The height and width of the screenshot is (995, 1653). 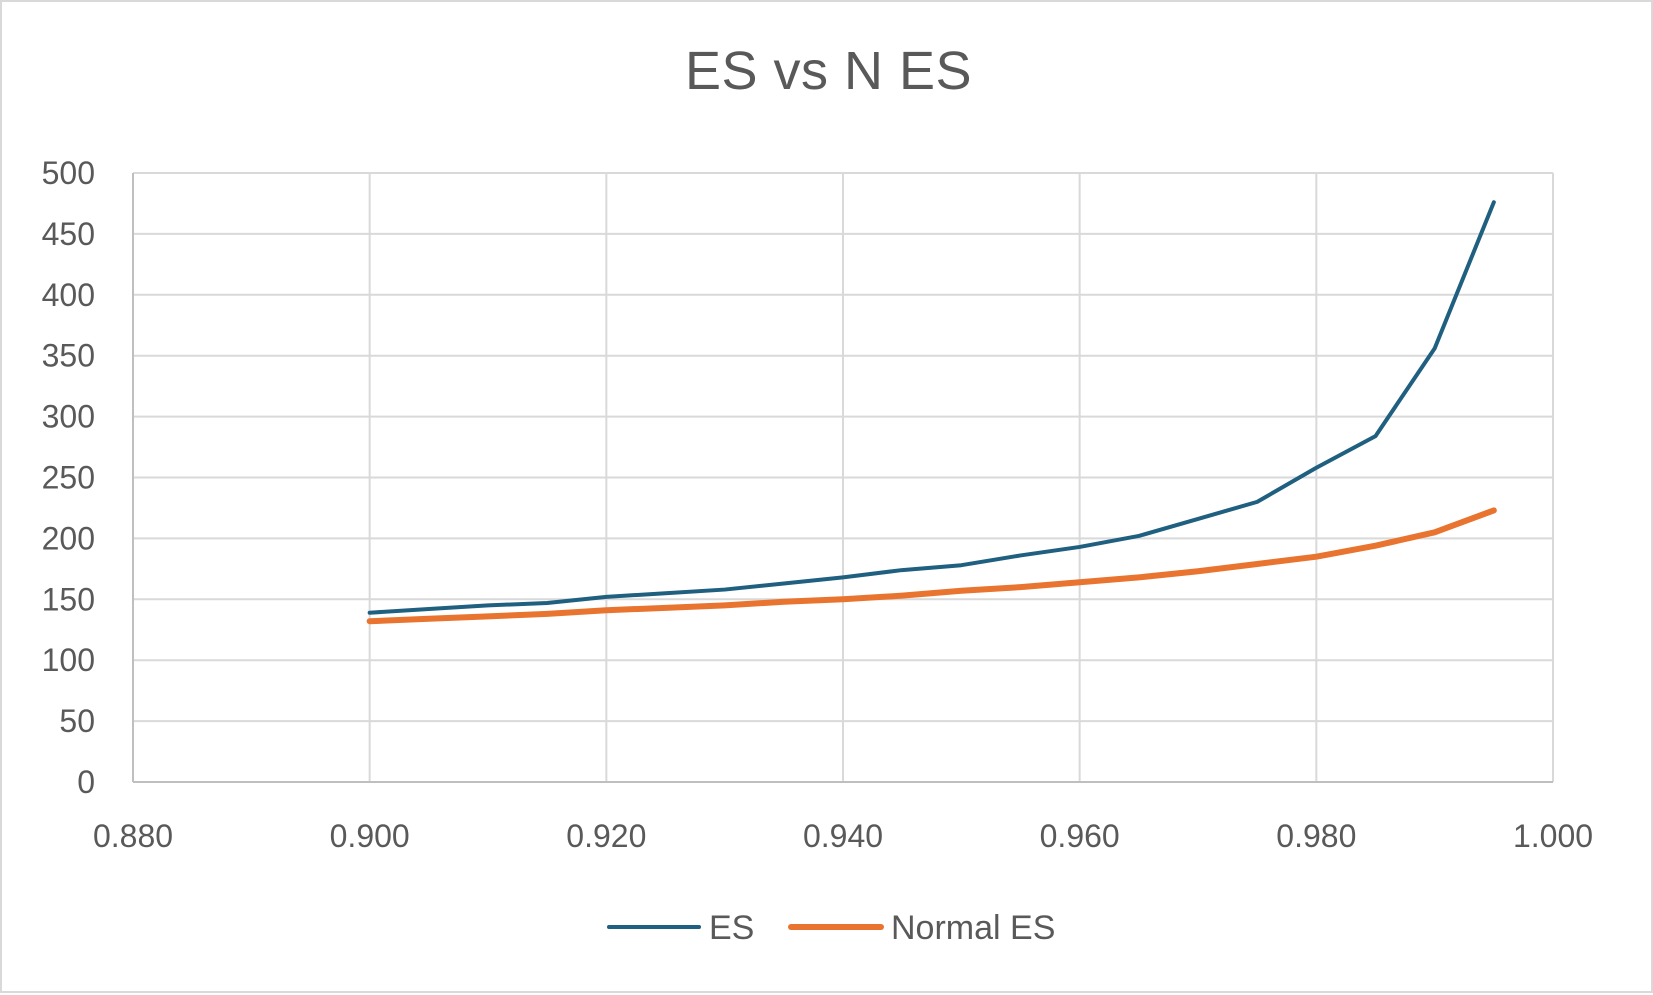 I want to click on y-tick-label: 200, so click(x=68, y=538).